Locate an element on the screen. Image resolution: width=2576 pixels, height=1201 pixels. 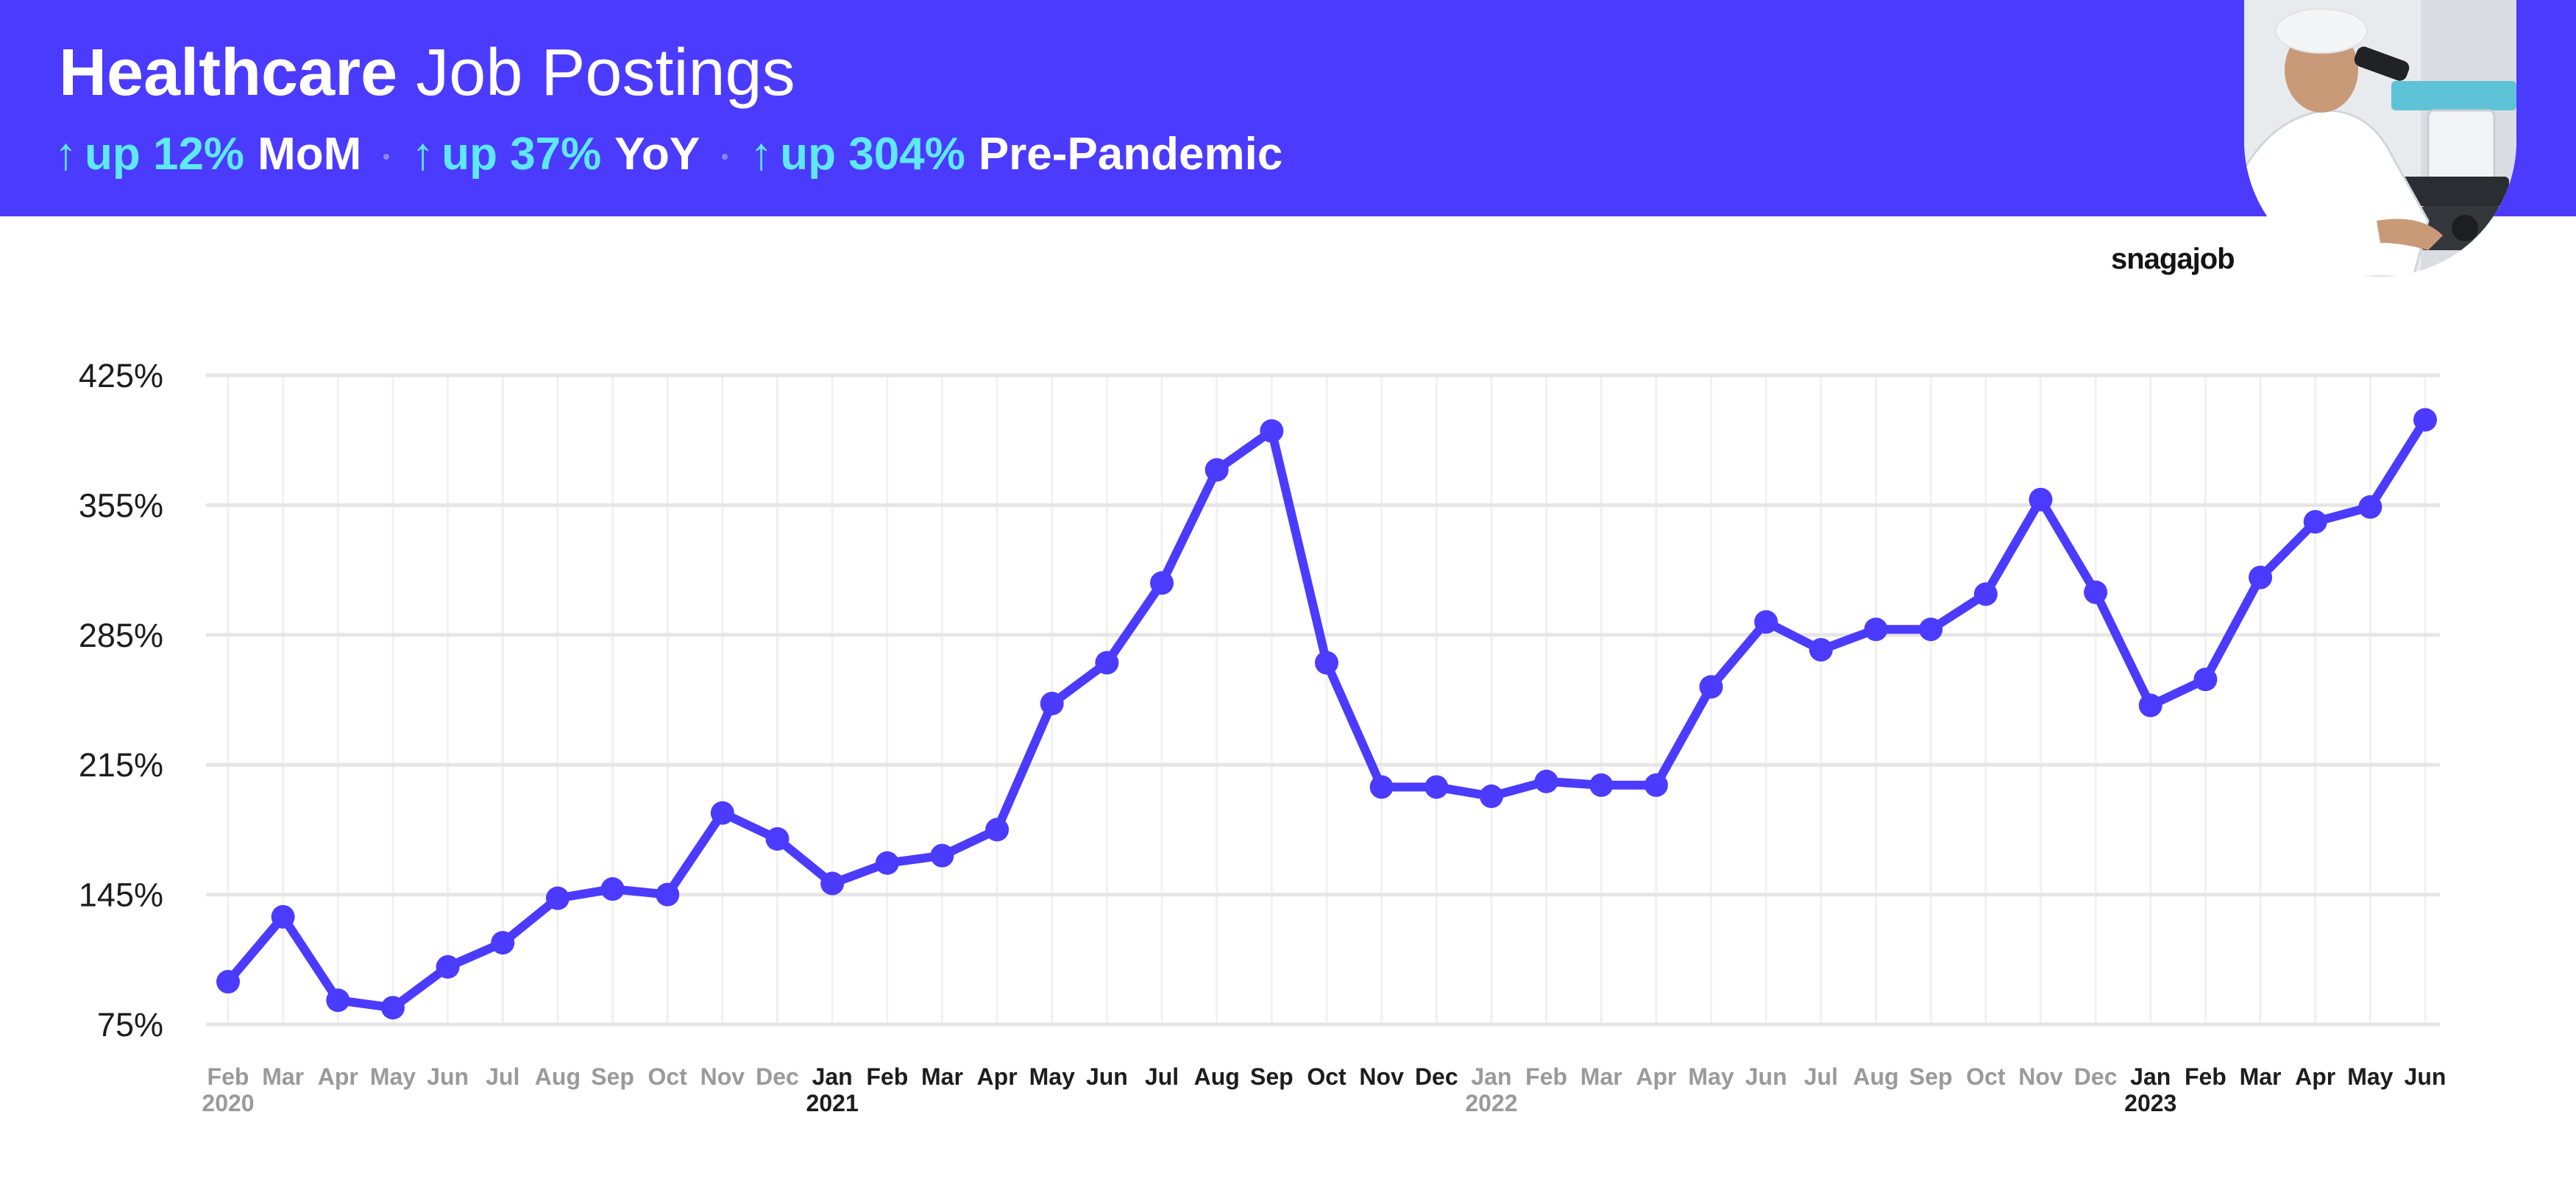
title-bold: Healthcare is located at coordinates (228, 73).